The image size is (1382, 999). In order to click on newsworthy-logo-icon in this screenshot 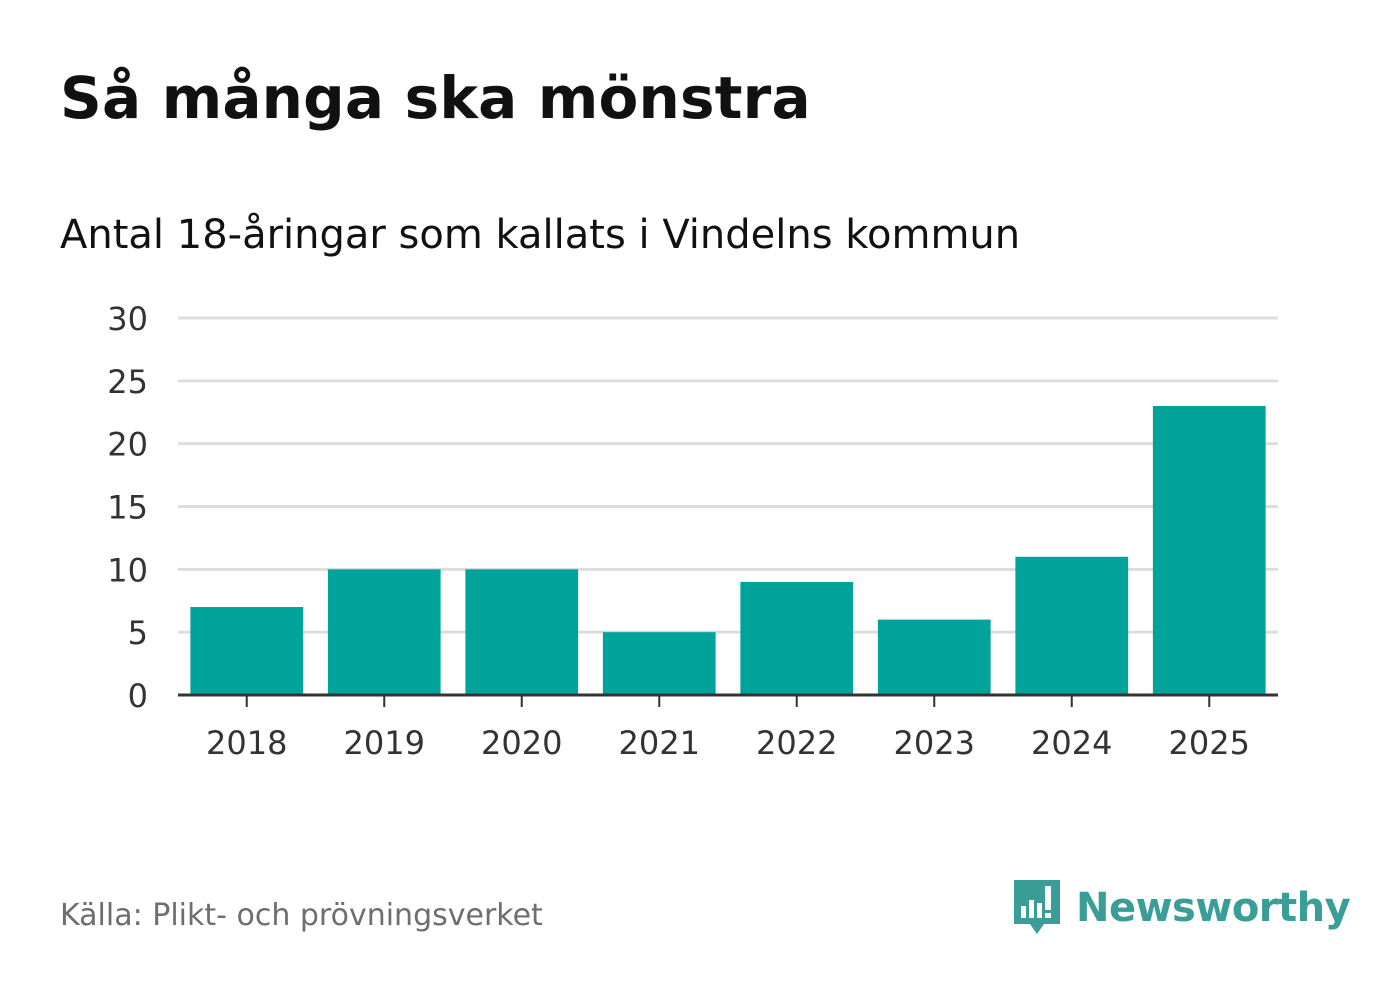, I will do `click(1037, 907)`.